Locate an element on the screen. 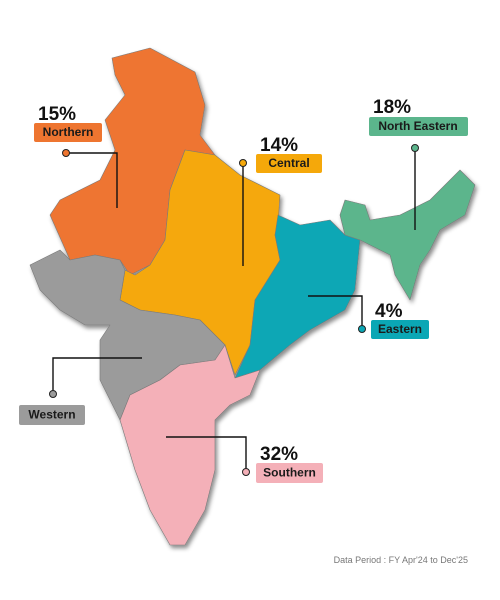 The image size is (500, 600). region-share: 4% is located at coordinates (389, 311).